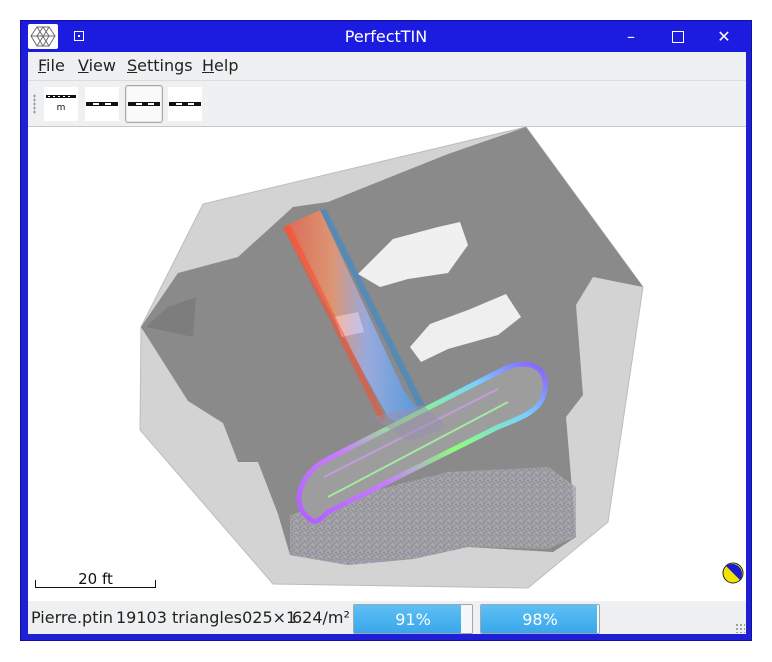  I want to click on progress-bar-2-label: 98%, so click(540, 619).